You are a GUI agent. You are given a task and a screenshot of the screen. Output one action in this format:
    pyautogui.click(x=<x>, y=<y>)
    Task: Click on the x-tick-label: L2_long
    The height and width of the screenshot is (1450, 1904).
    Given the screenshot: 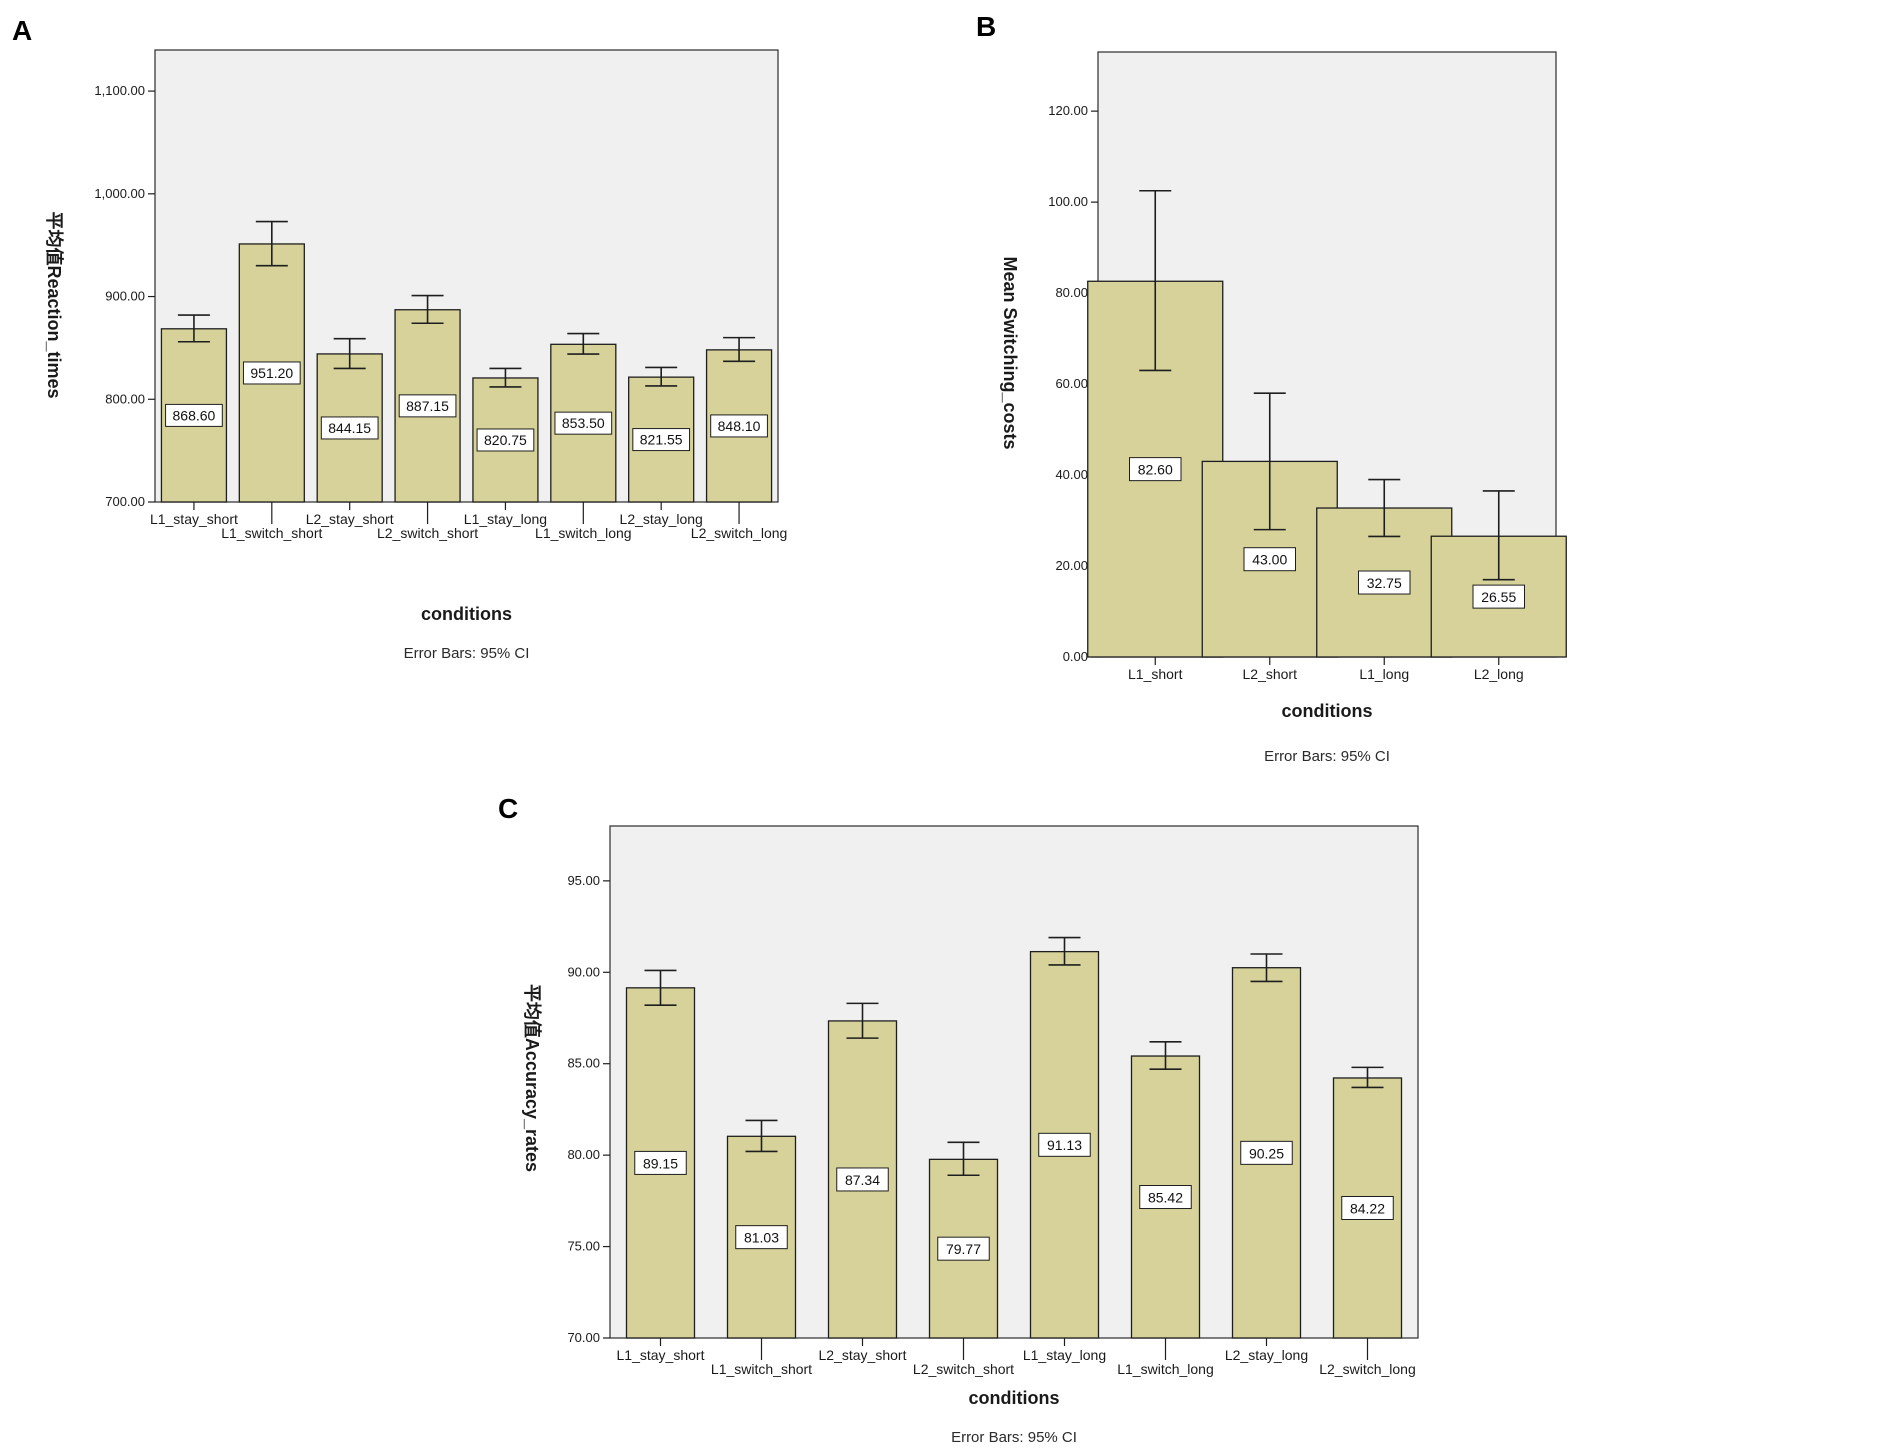 What is the action you would take?
    pyautogui.click(x=1499, y=674)
    